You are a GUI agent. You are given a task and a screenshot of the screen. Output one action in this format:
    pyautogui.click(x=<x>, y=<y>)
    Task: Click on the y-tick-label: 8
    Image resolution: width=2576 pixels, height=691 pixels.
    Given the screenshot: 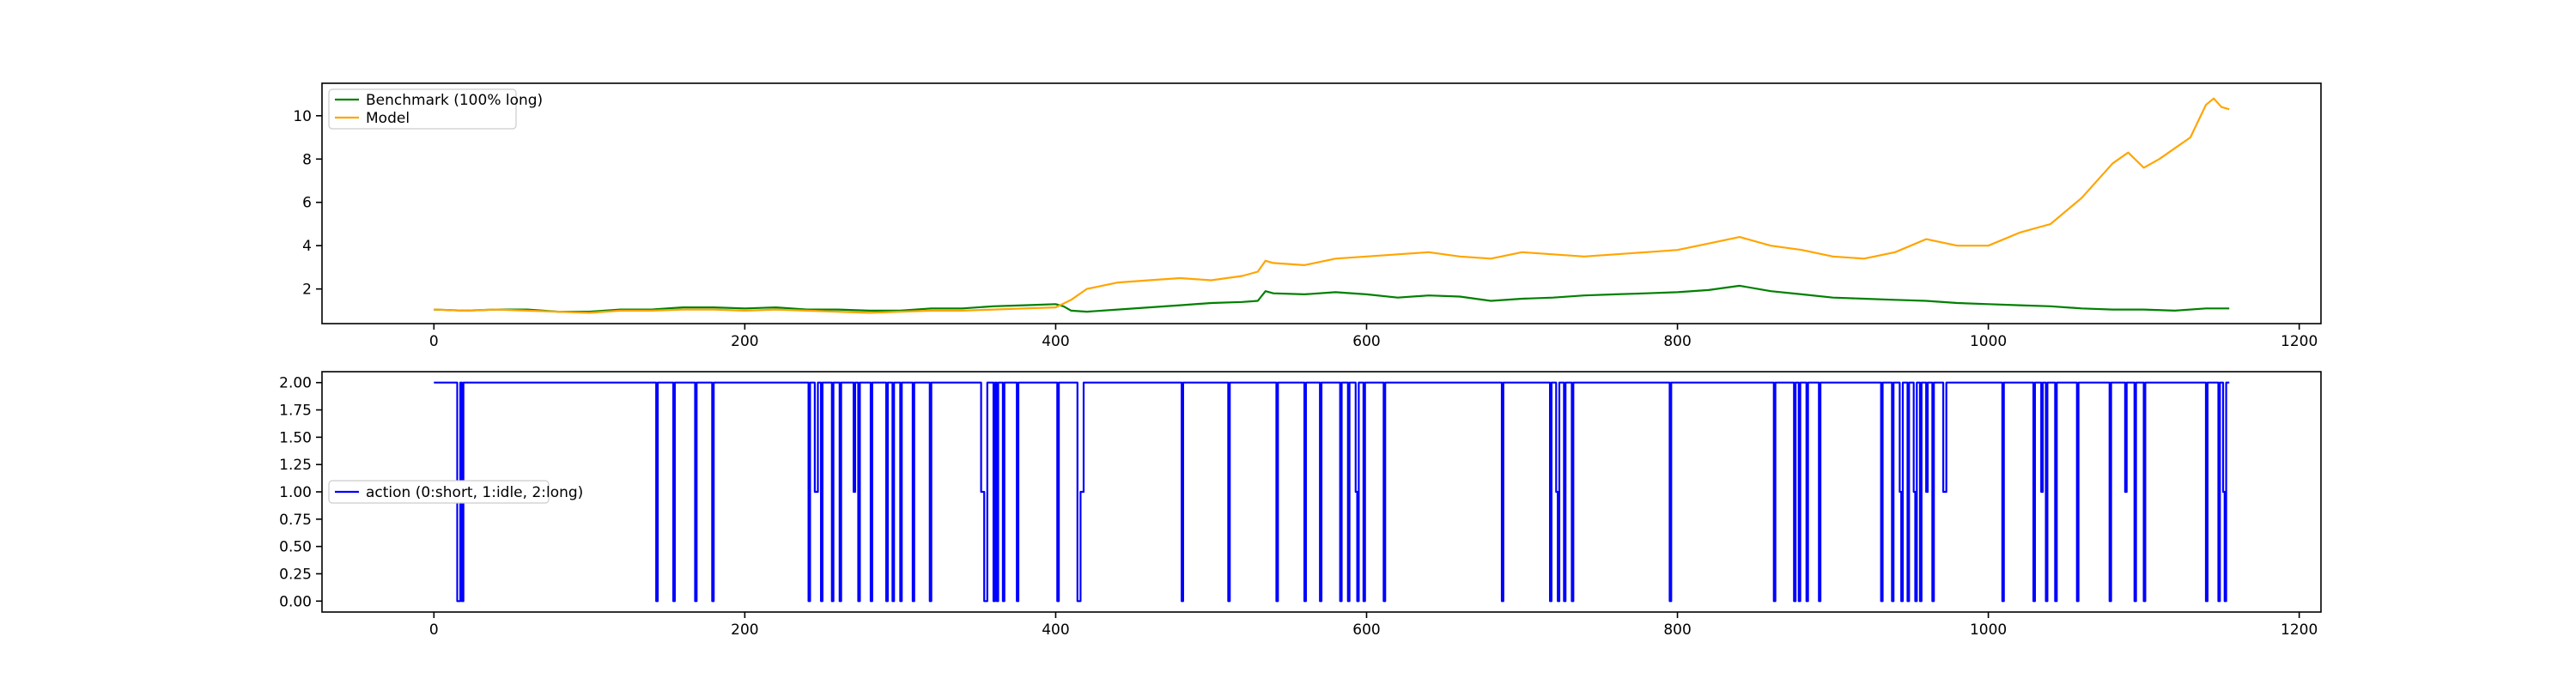 What is the action you would take?
    pyautogui.click(x=307, y=159)
    